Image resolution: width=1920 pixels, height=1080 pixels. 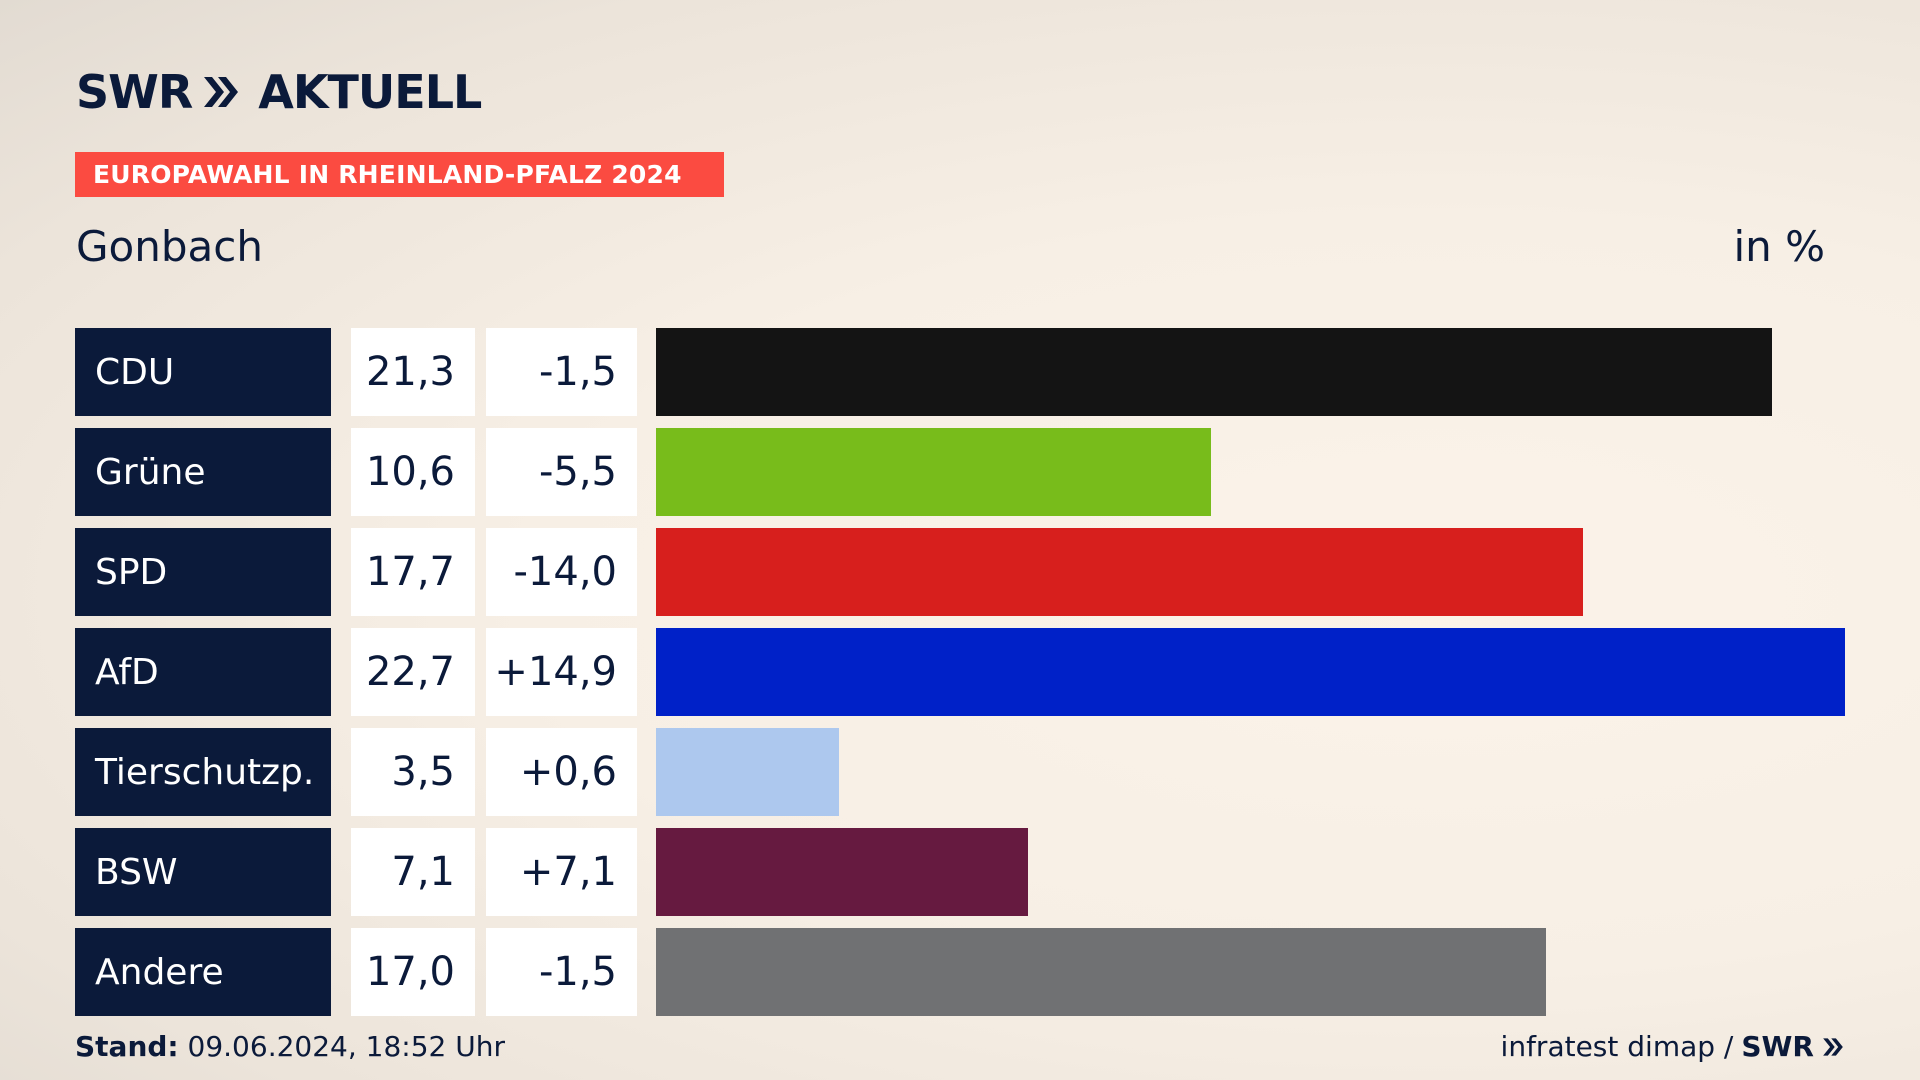 What do you see at coordinates (413, 672) in the screenshot?
I see `vote-share-label: 22,7` at bounding box center [413, 672].